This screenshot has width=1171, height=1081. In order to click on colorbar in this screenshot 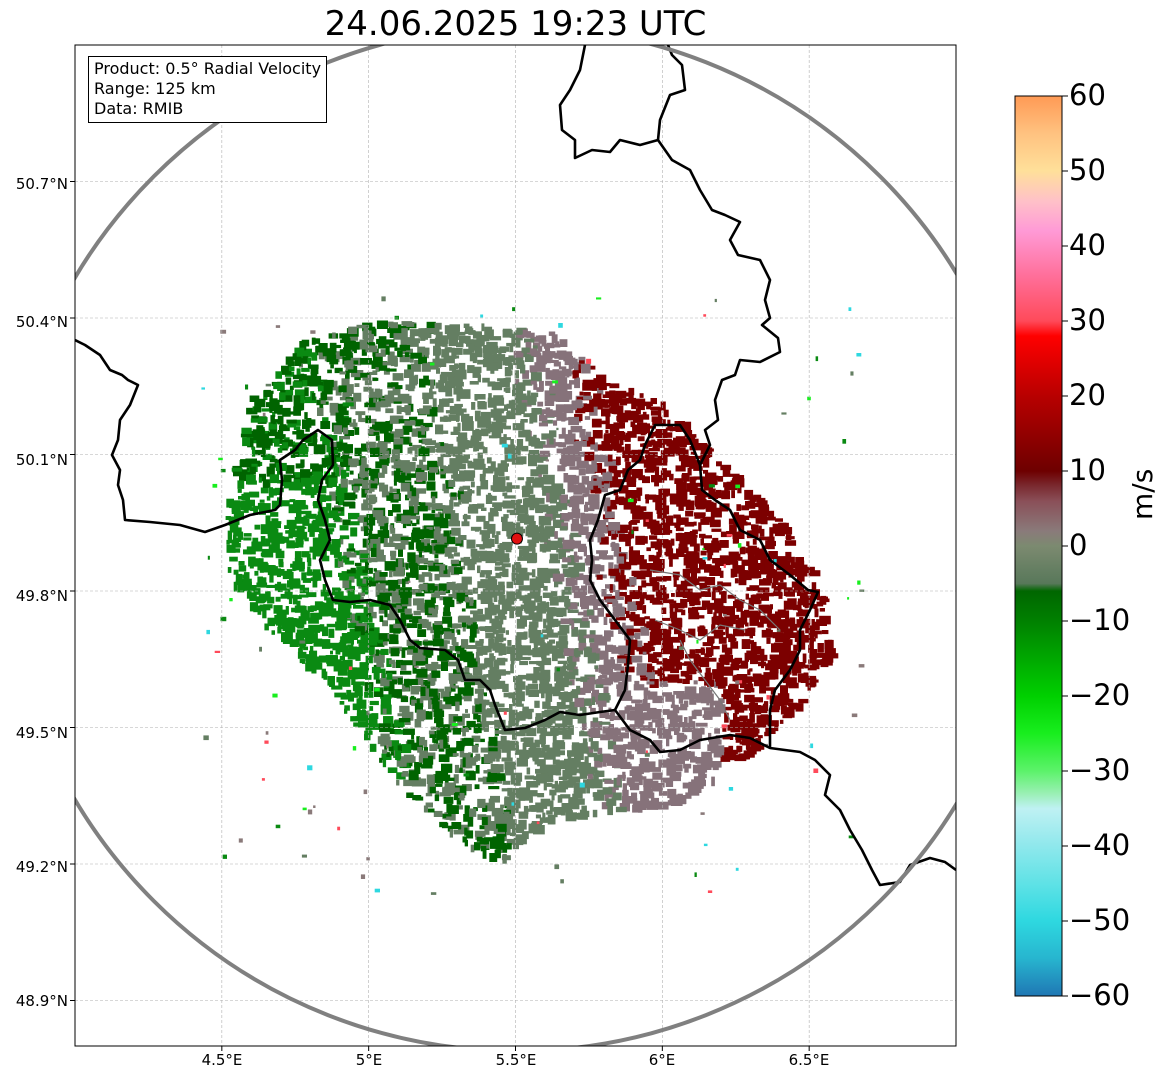, I will do `click(1041, 546)`.